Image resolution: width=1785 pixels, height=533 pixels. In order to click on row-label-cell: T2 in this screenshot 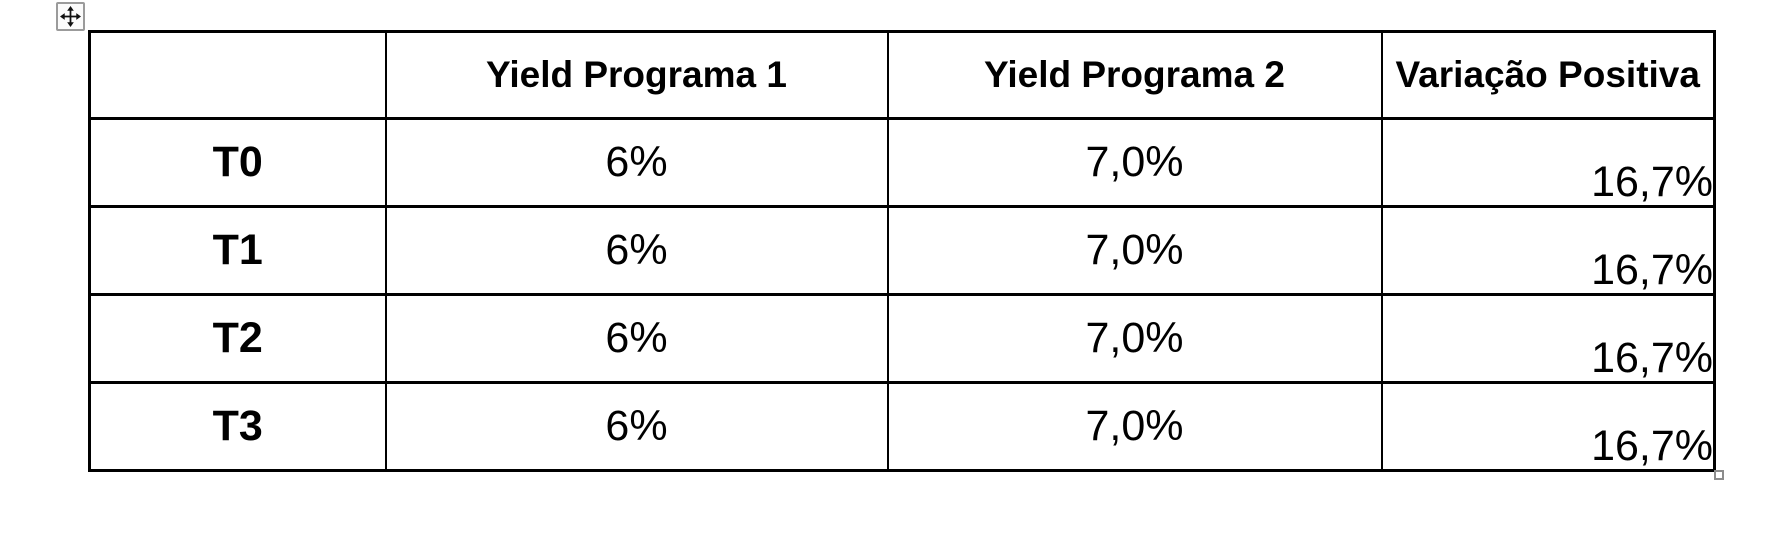, I will do `click(237, 338)`.